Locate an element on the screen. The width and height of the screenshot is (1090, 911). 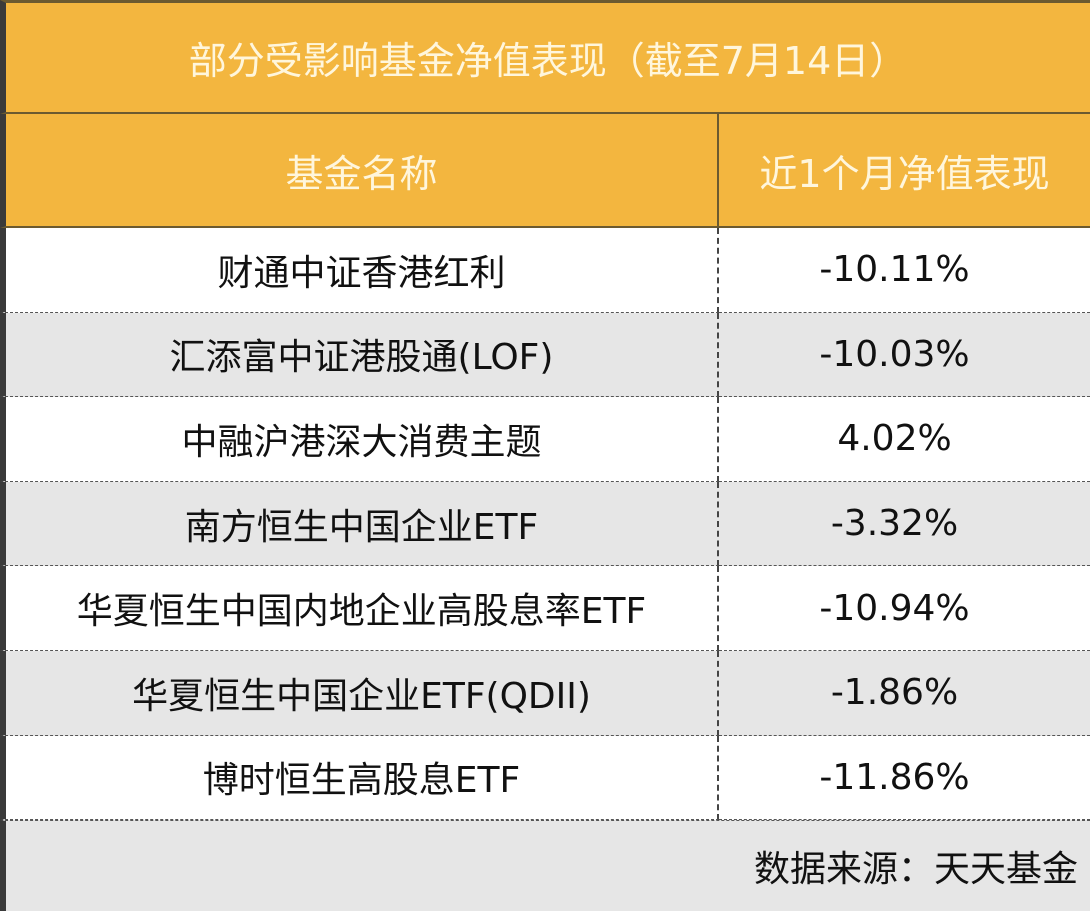
nav-change: 4.02% is located at coordinates (904, 439).